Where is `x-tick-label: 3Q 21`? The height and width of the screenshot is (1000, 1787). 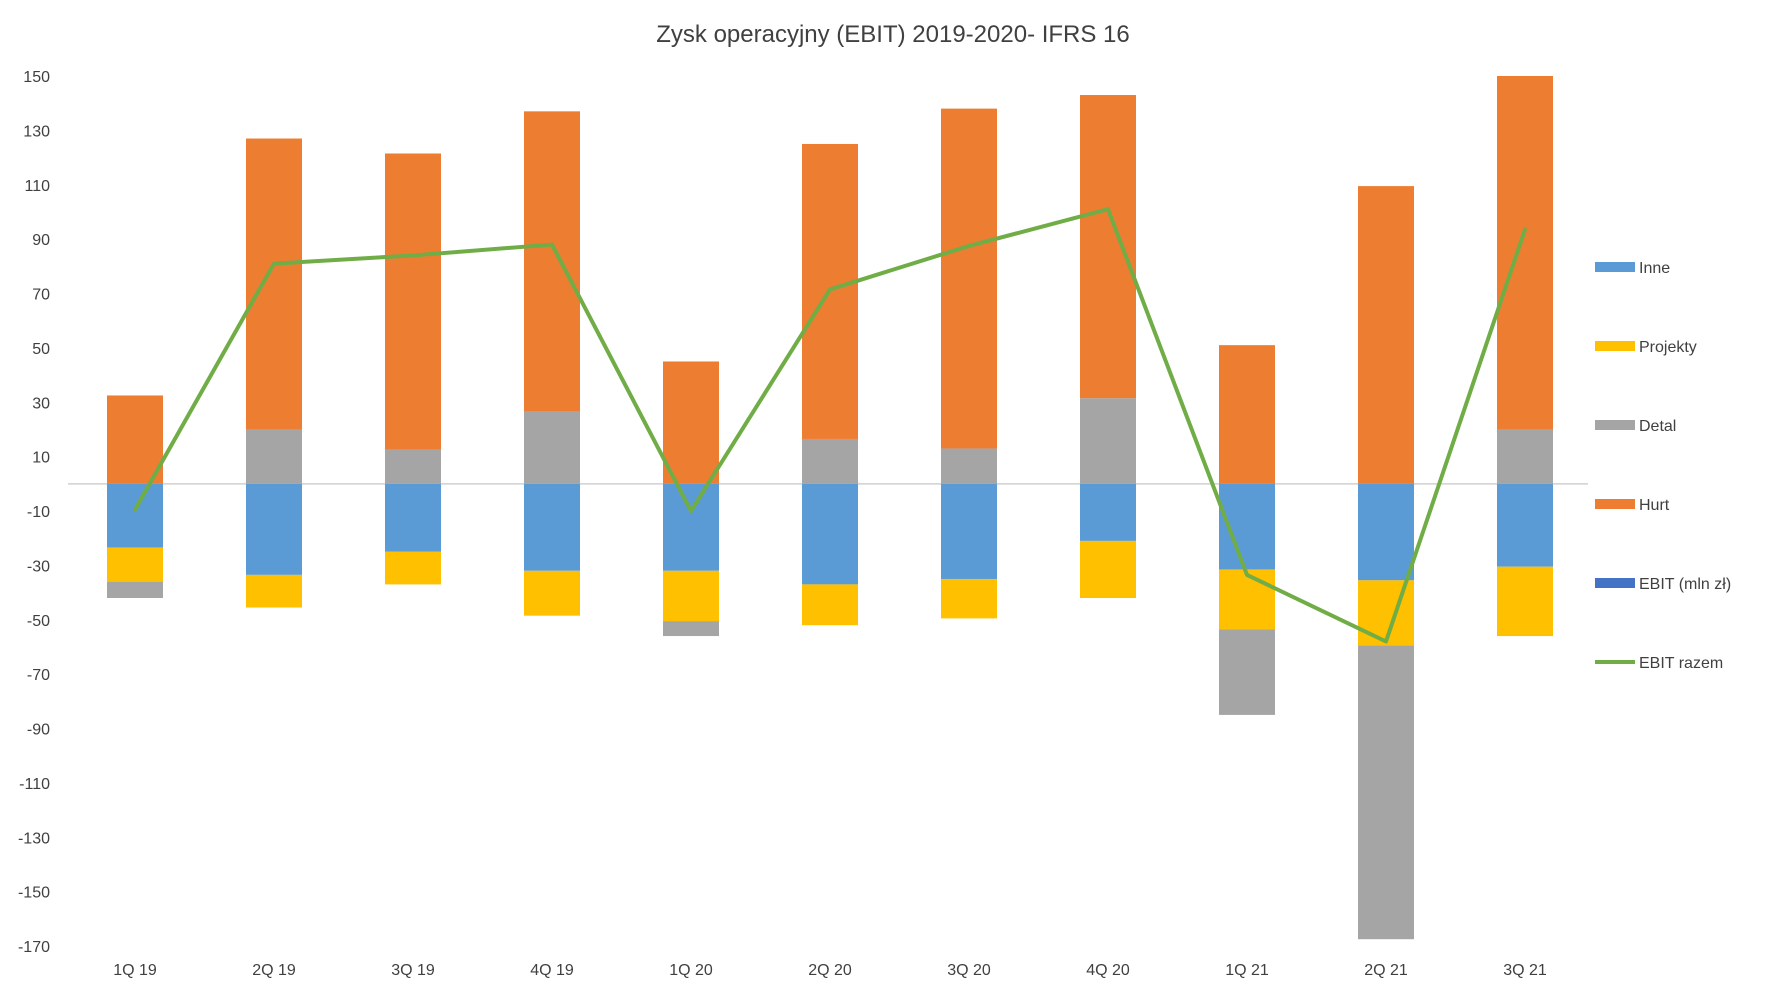
x-tick-label: 3Q 21 is located at coordinates (1525, 970).